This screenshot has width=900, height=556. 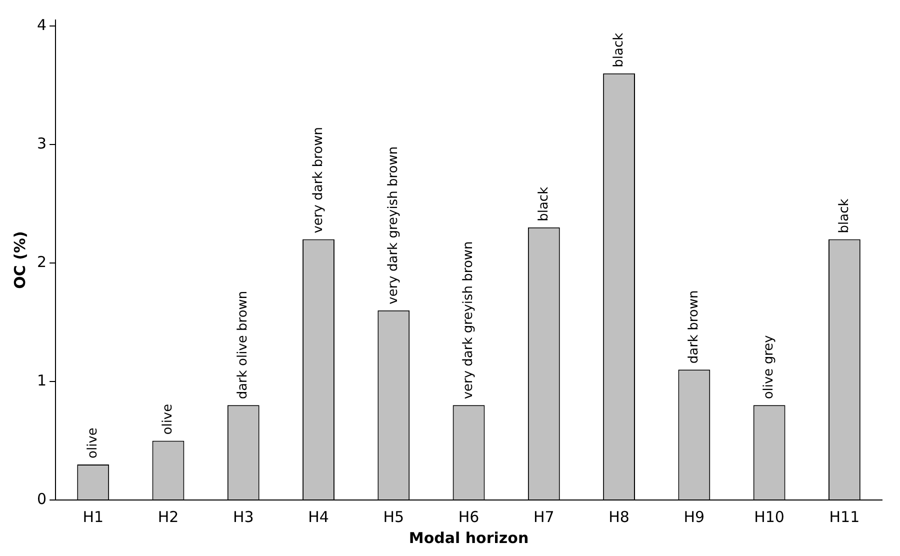 What do you see at coordinates (393, 517) in the screenshot?
I see `x-tick-label: H5` at bounding box center [393, 517].